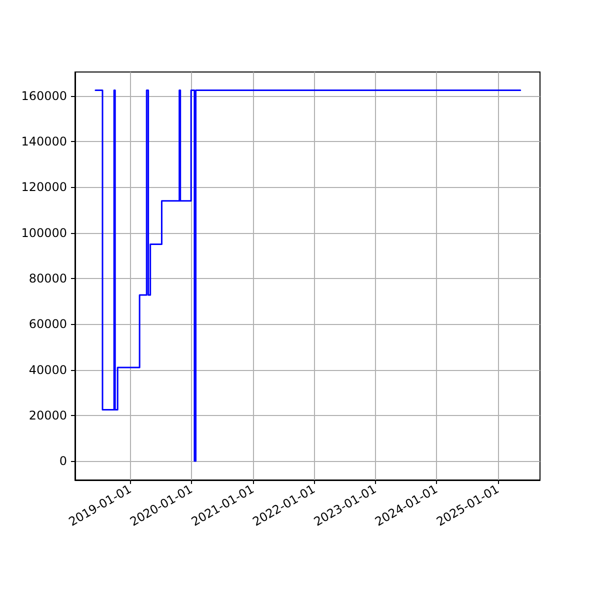 Image resolution: width=600 pixels, height=600 pixels. What do you see at coordinates (47, 369) in the screenshot?
I see `y-tick-label: 40000` at bounding box center [47, 369].